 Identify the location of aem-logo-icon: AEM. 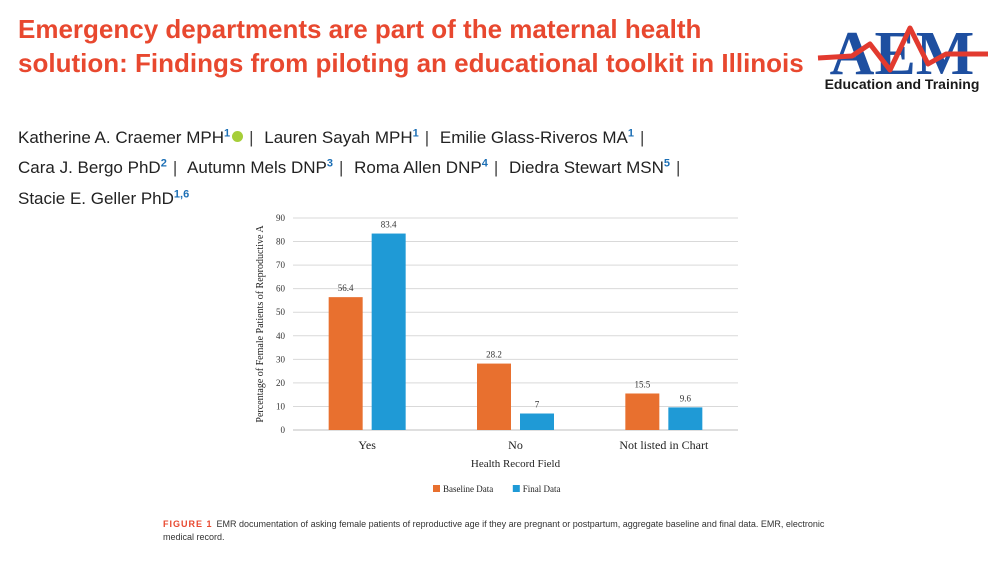
(902, 54).